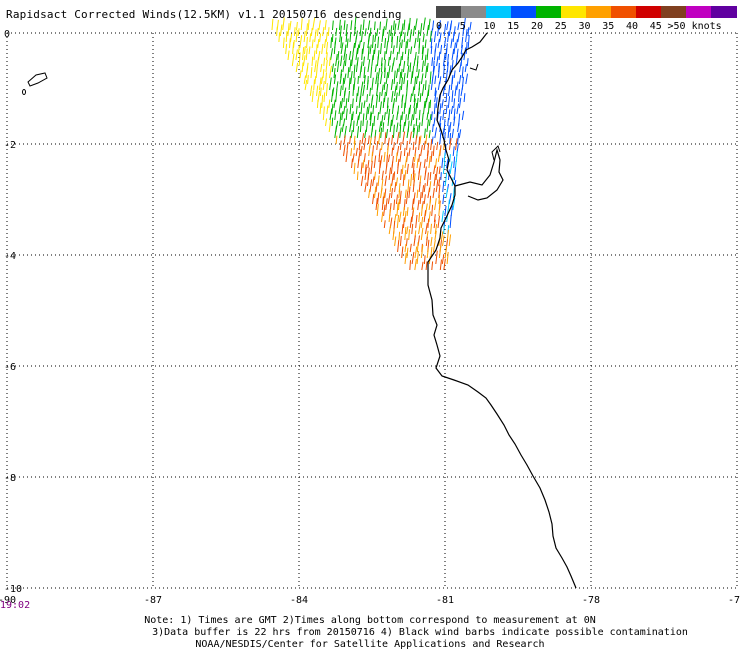  Describe the element at coordinates (10, 145) in the screenshot. I see `lat-label-m2: -2` at that location.